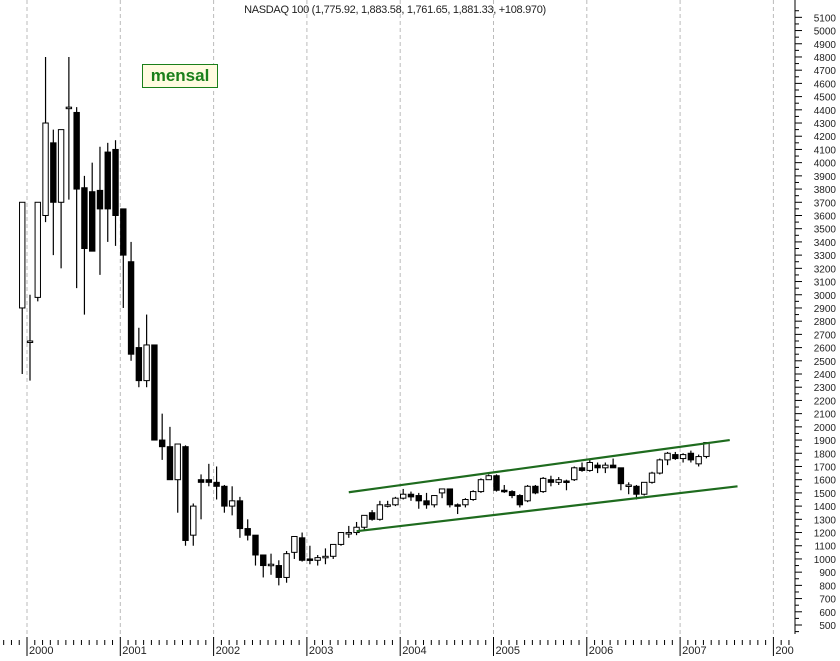  What do you see at coordinates (825, 296) in the screenshot?
I see `y-tick-label: 3000` at bounding box center [825, 296].